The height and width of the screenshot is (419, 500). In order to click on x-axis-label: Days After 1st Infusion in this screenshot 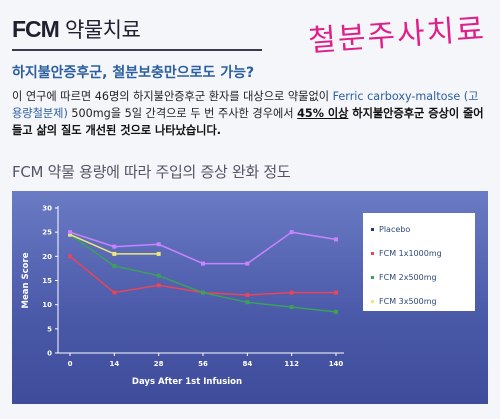, I will do `click(187, 382)`.